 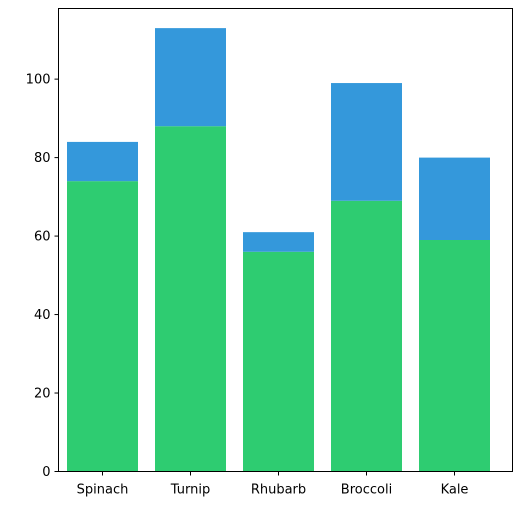 I want to click on y-tick-label: 40, so click(x=42, y=315).